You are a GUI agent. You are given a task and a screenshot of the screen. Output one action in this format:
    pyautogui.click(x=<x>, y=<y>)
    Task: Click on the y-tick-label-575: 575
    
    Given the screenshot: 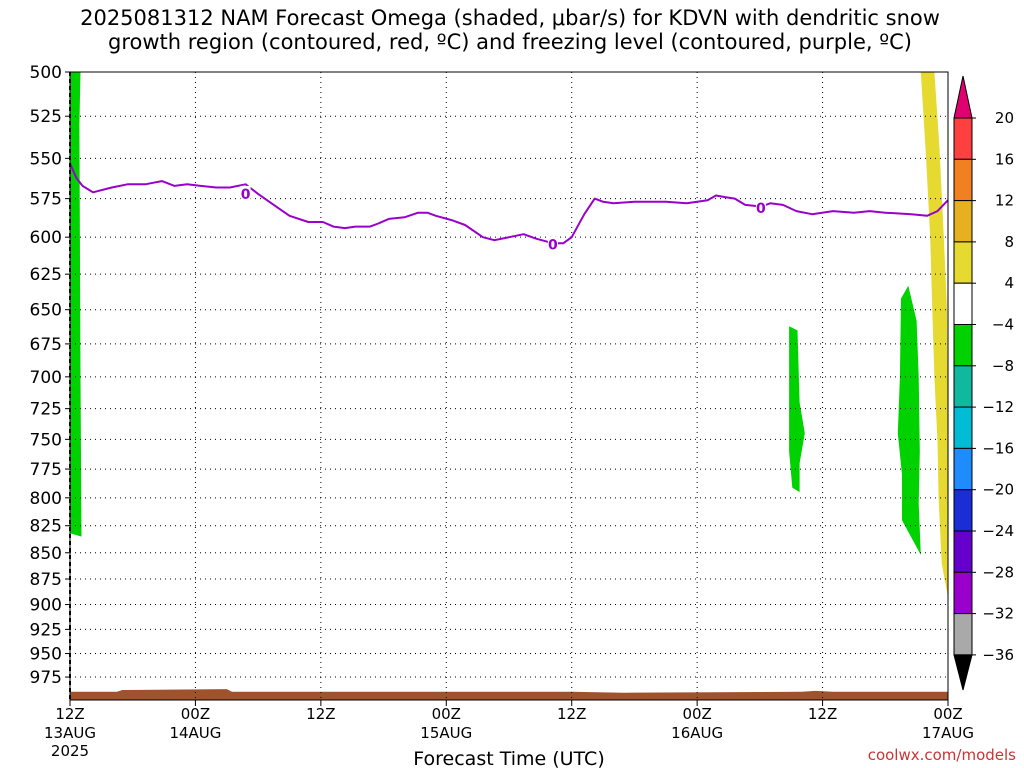 What is the action you would take?
    pyautogui.click(x=46, y=200)
    